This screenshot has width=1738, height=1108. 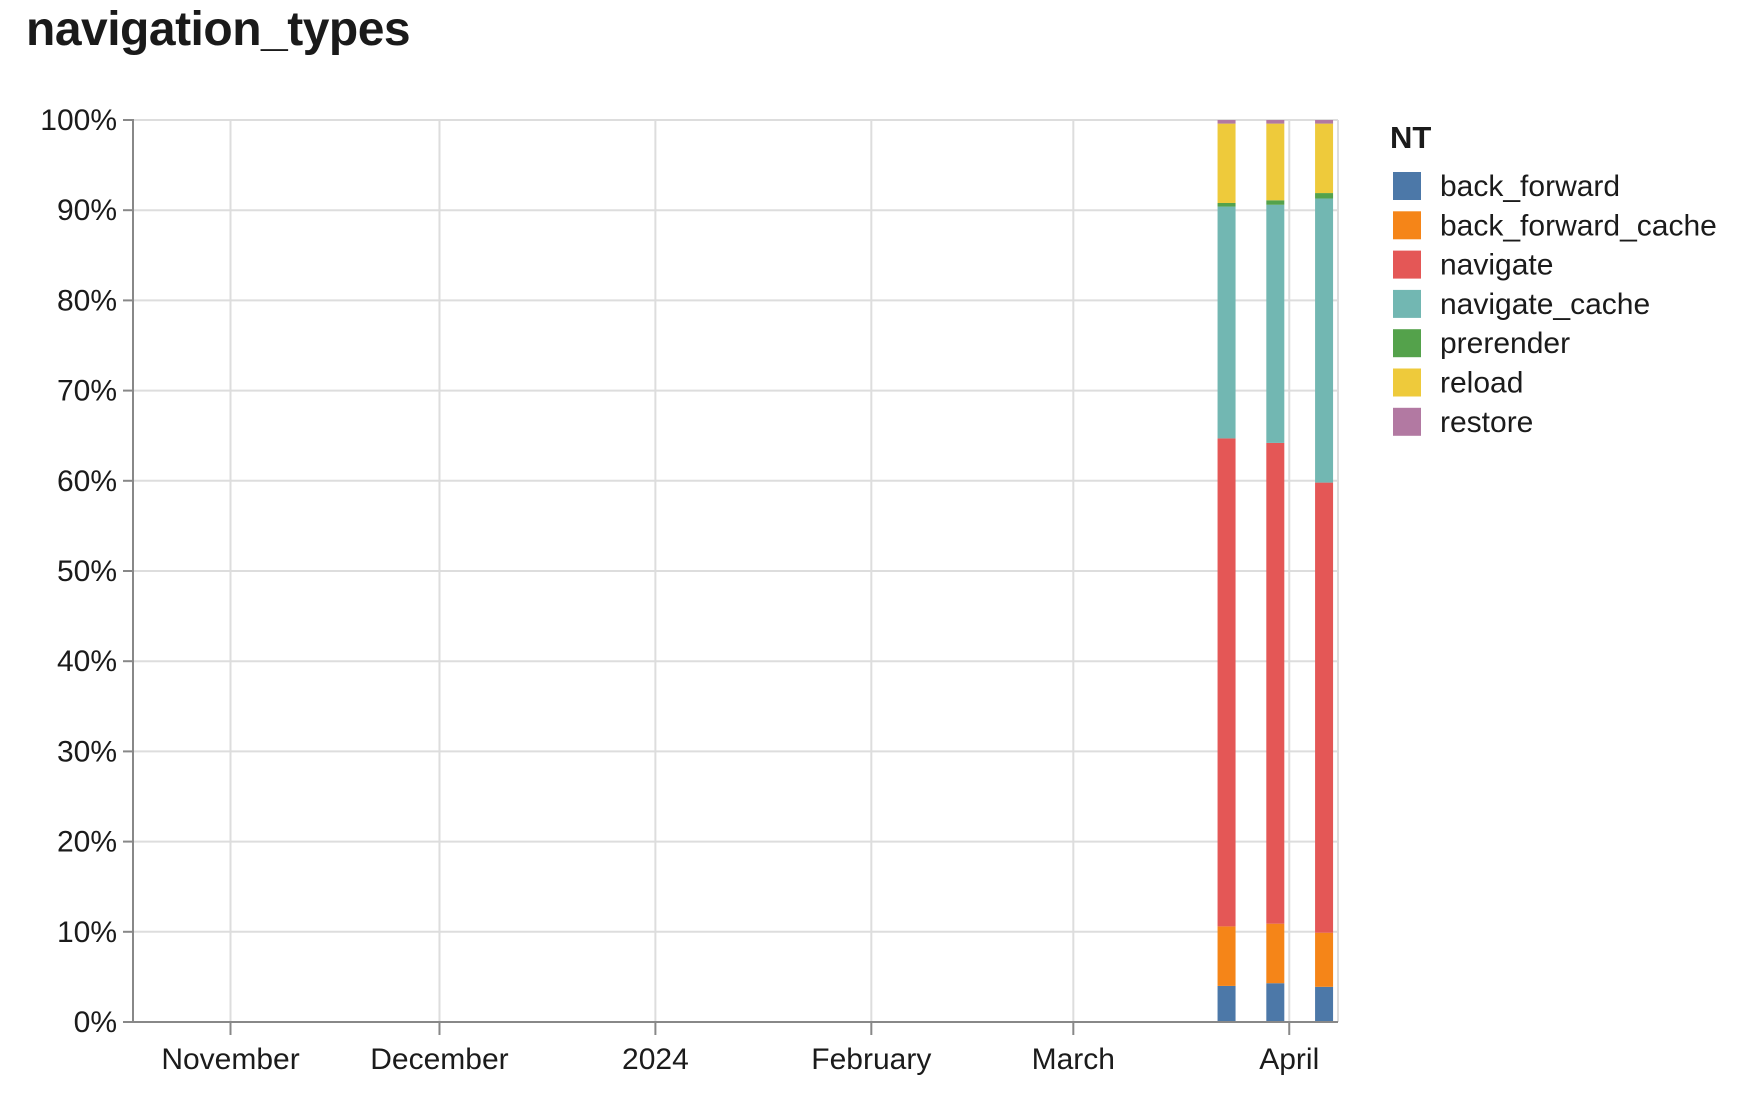 I want to click on y-tick-label: 40%, so click(x=87, y=661).